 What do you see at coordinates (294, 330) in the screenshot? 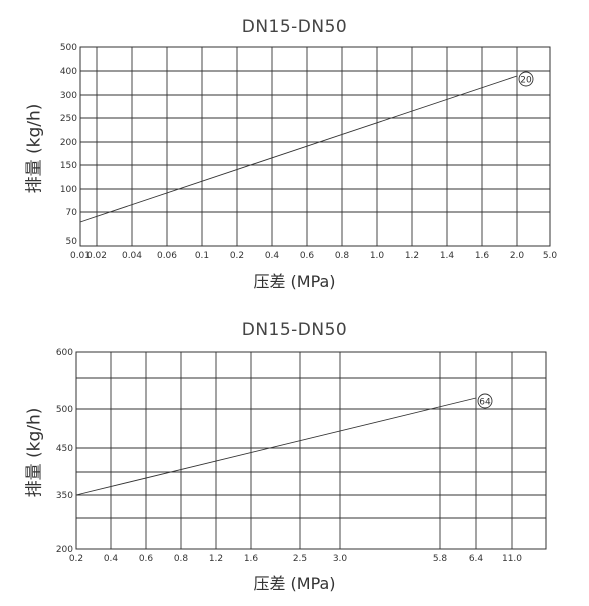
I see `chart-2-title: DN15-DN50` at bounding box center [294, 330].